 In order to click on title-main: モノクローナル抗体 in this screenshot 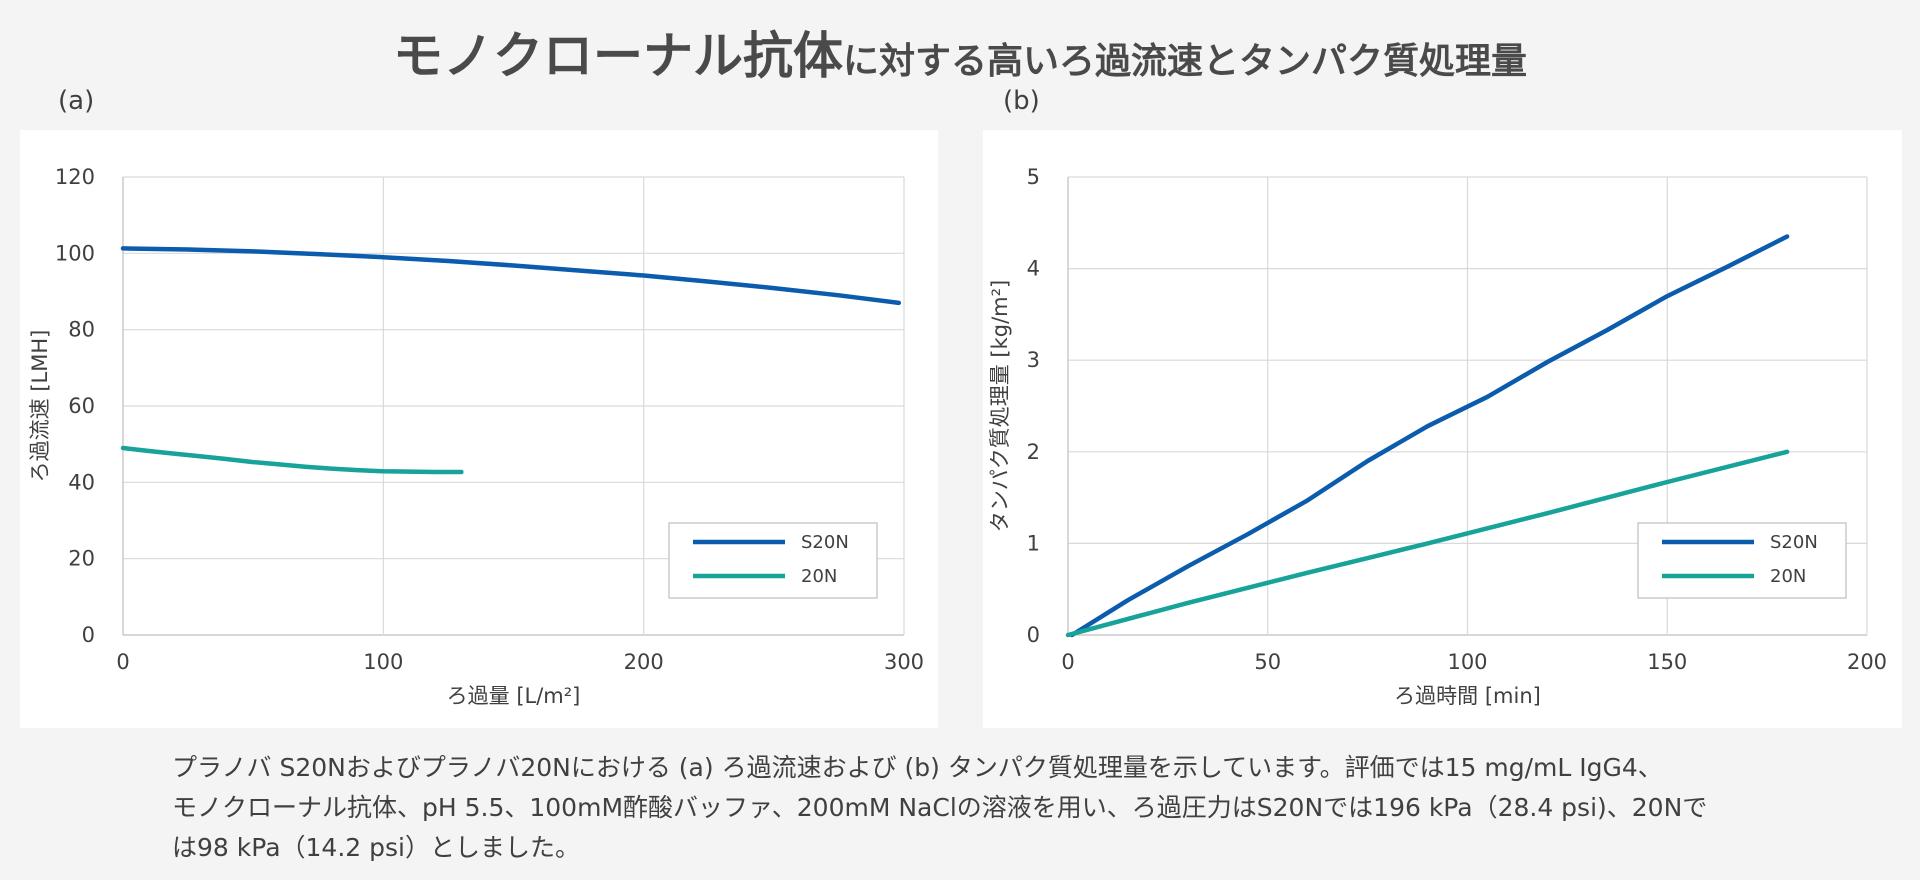, I will do `click(617, 56)`.